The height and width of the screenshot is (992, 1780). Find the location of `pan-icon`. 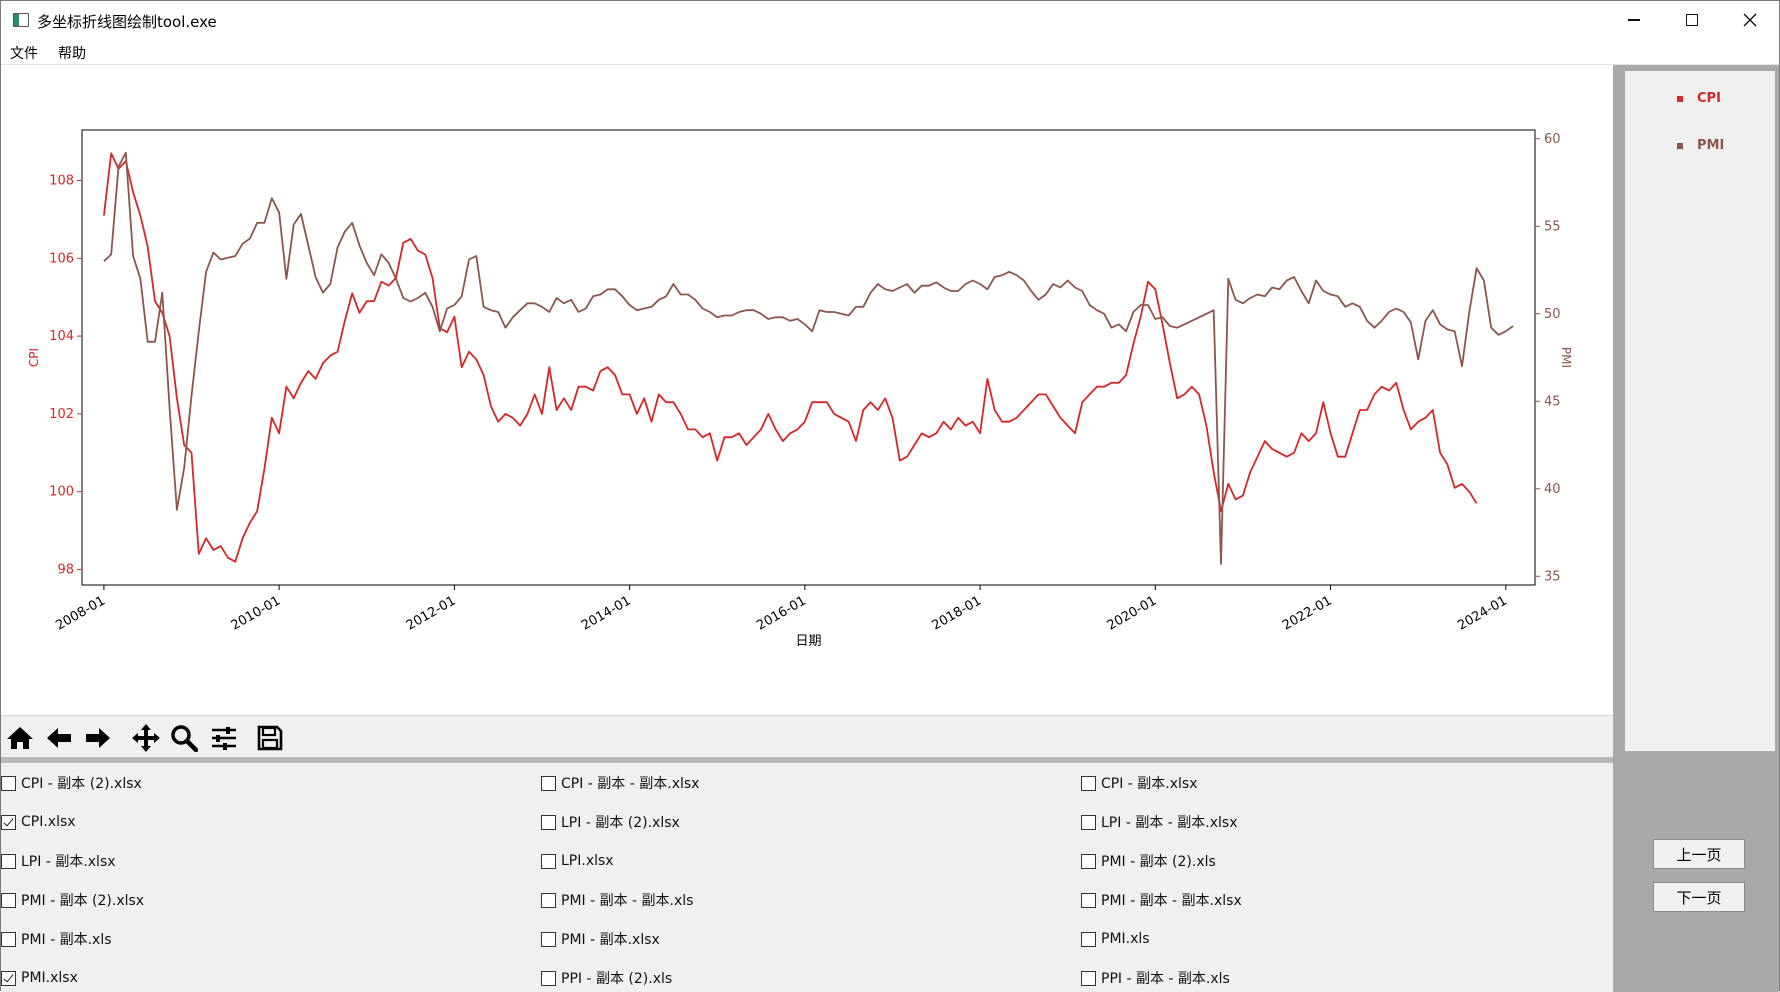

pan-icon is located at coordinates (146, 738).